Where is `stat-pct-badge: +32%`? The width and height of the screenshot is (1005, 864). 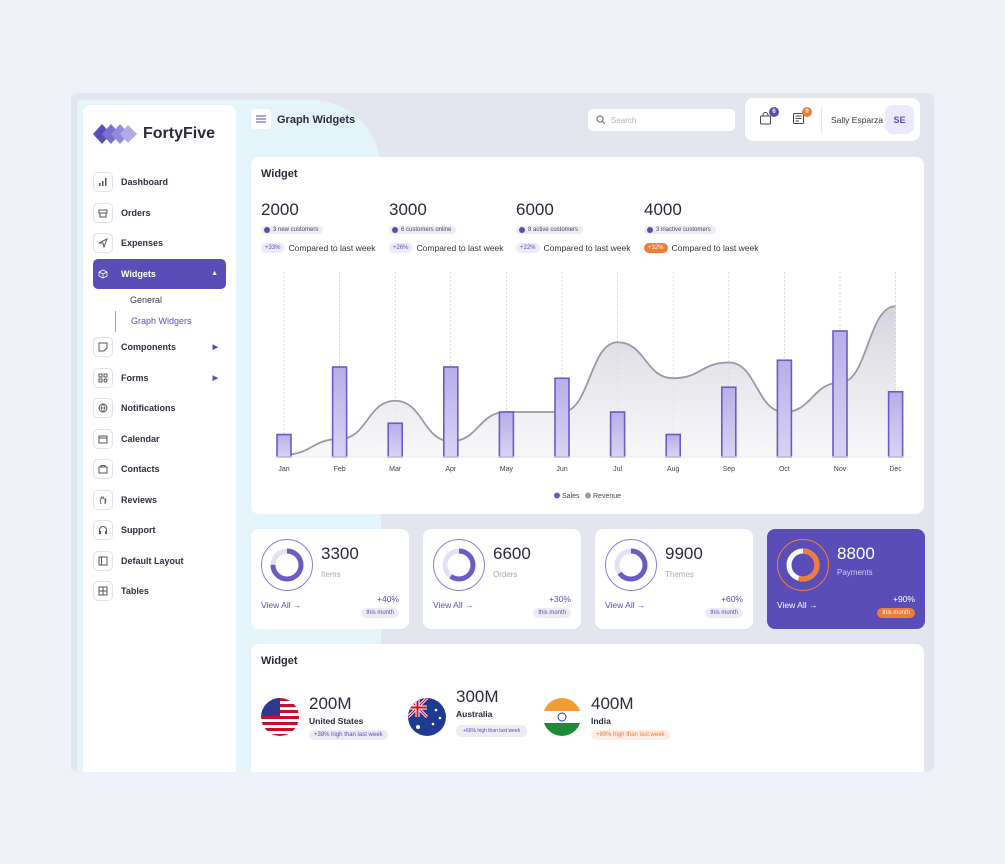
stat-pct-badge: +32% is located at coordinates (656, 248).